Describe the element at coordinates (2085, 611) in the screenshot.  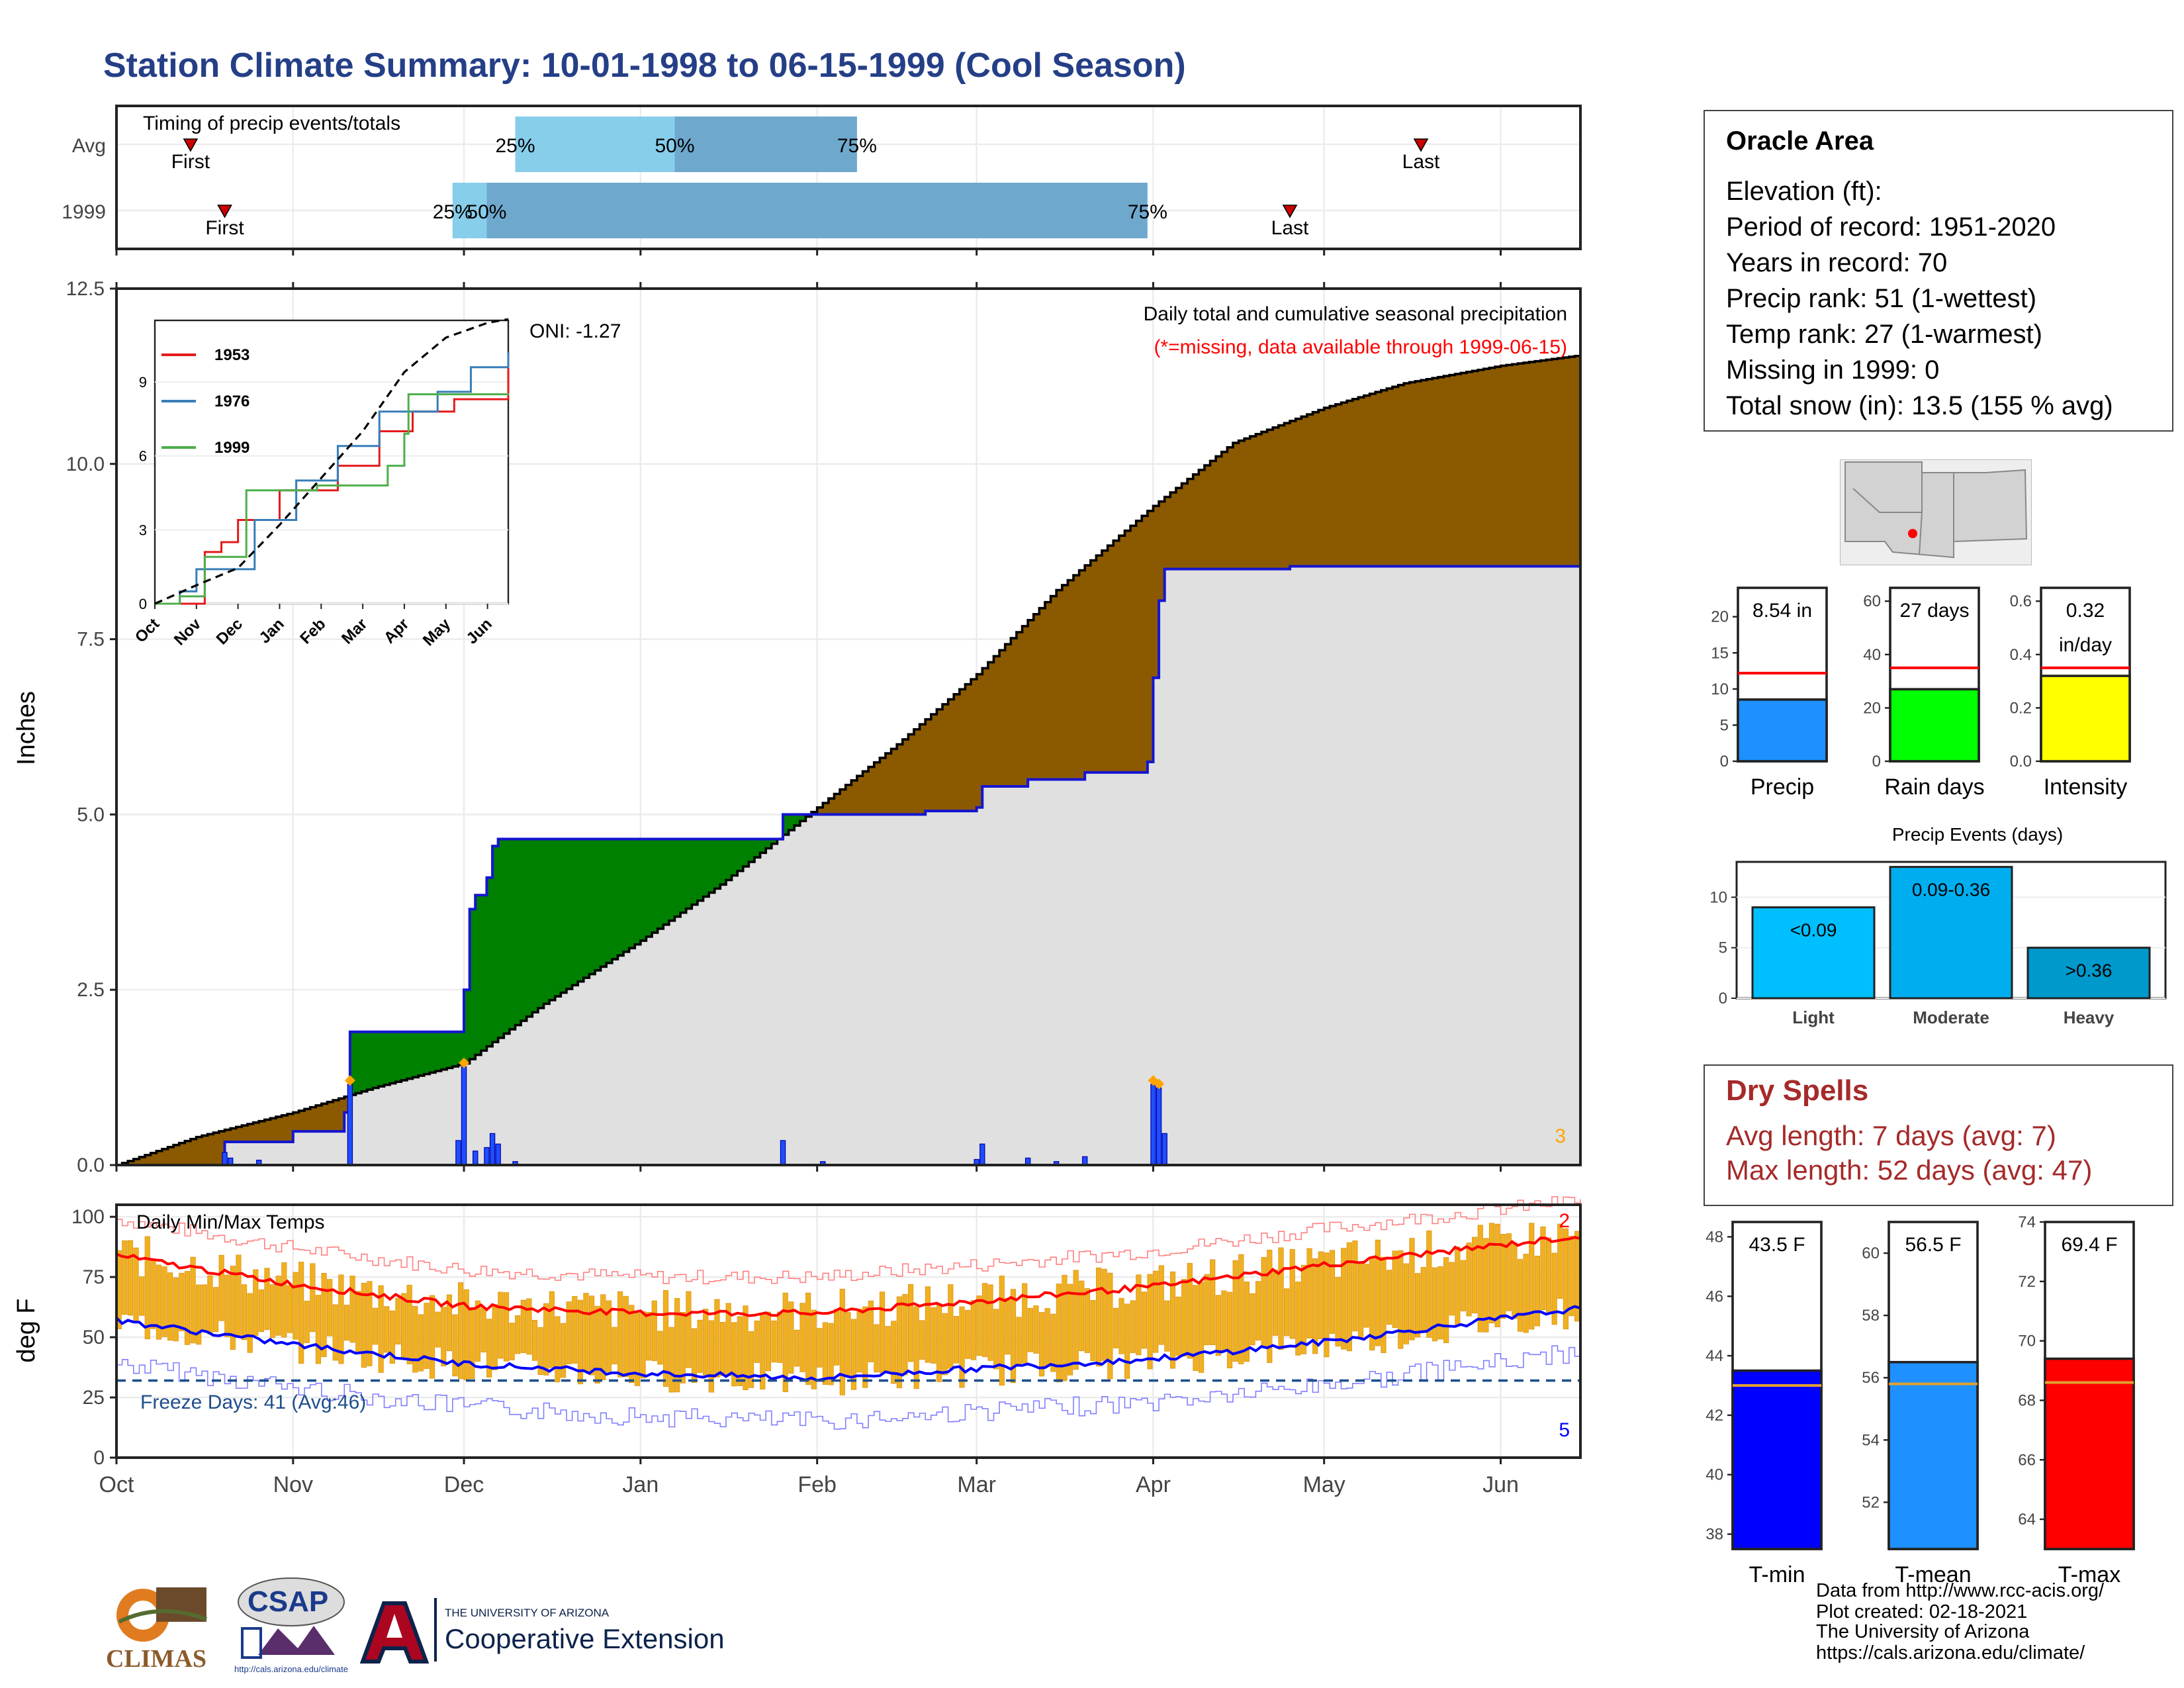
I see `stat-value-label: 0.32` at that location.